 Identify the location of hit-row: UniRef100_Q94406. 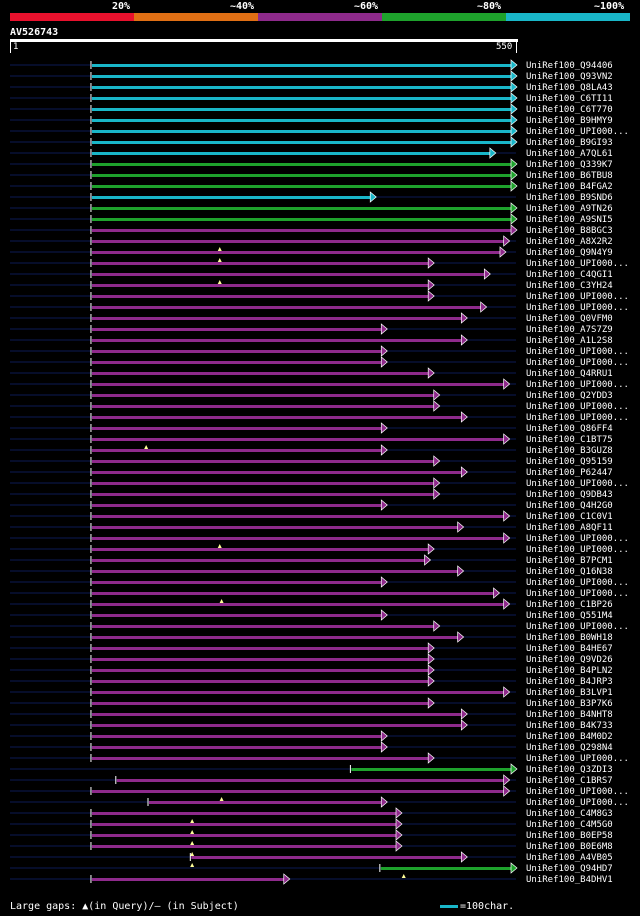
(311, 65).